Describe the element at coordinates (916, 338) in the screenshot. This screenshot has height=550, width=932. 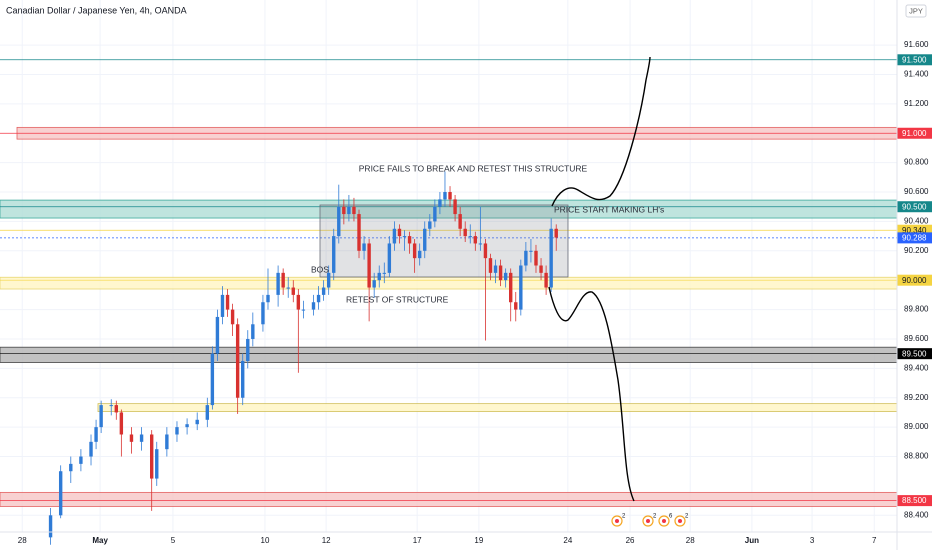
I see `y-tick-label: 89.600` at that location.